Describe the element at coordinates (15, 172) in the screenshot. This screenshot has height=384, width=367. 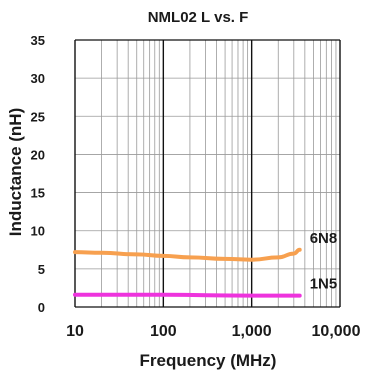
I see `y-axis-label: Inductance (nH)` at that location.